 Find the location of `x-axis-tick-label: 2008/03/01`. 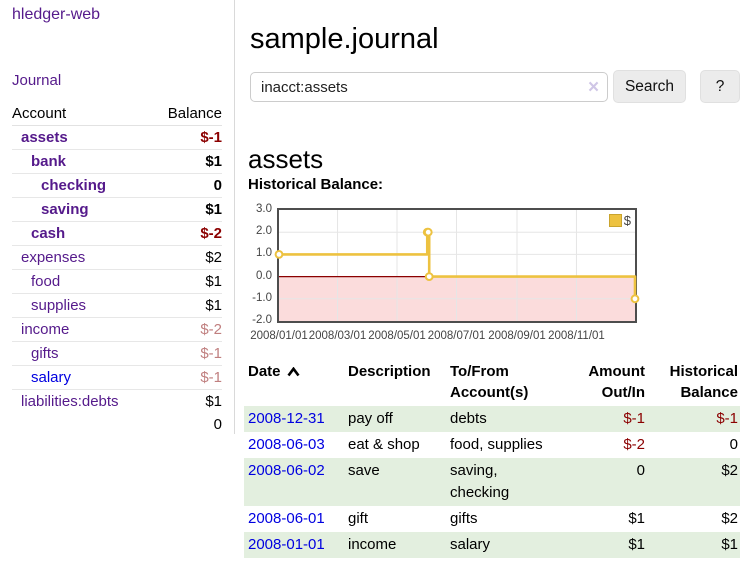

x-axis-tick-label: 2008/03/01 is located at coordinates (337, 336).